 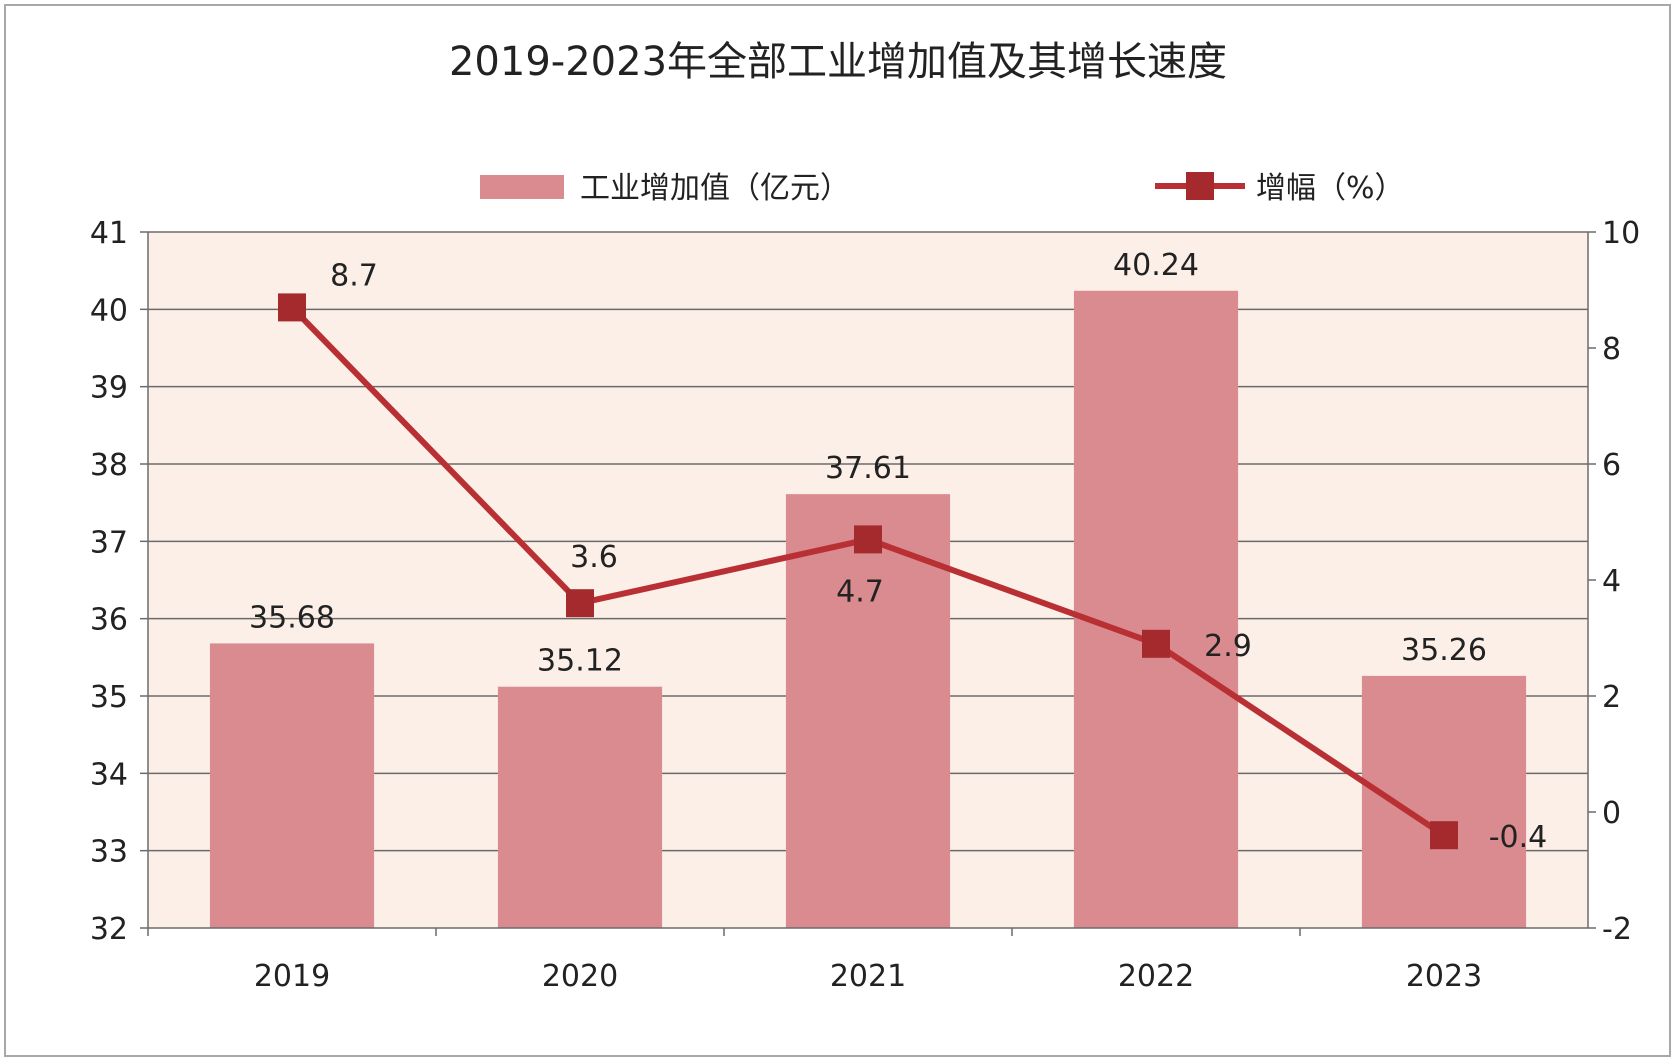 What do you see at coordinates (838, 62) in the screenshot?
I see `chart-title: 2019-2023年全部工业增加值及其增长速度` at bounding box center [838, 62].